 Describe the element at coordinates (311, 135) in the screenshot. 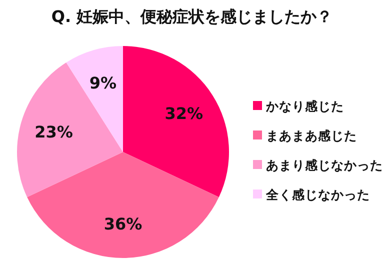

I see `legend-label: まあまあ感じた` at that location.